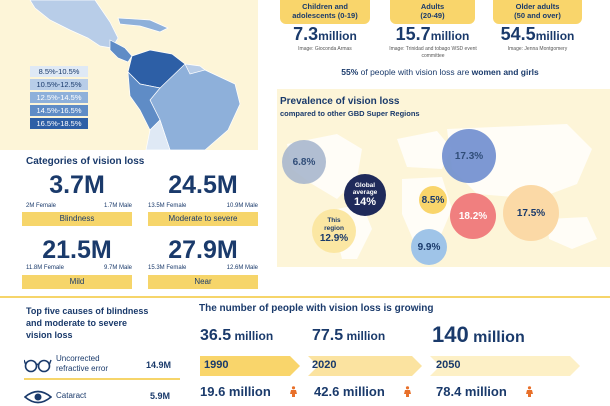  What do you see at coordinates (78, 358) in the screenshot?
I see `cause-label-line1: Uncorrected` at bounding box center [78, 358].